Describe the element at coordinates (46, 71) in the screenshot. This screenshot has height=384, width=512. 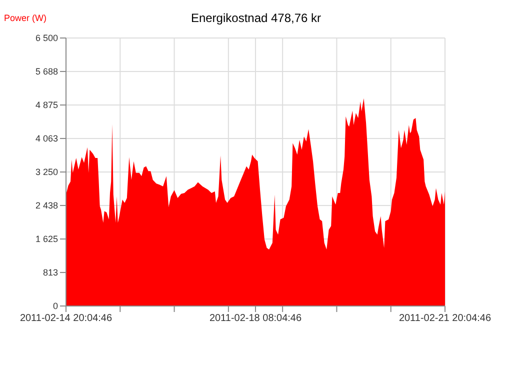
I see `y-tick-label: 5 688` at that location.